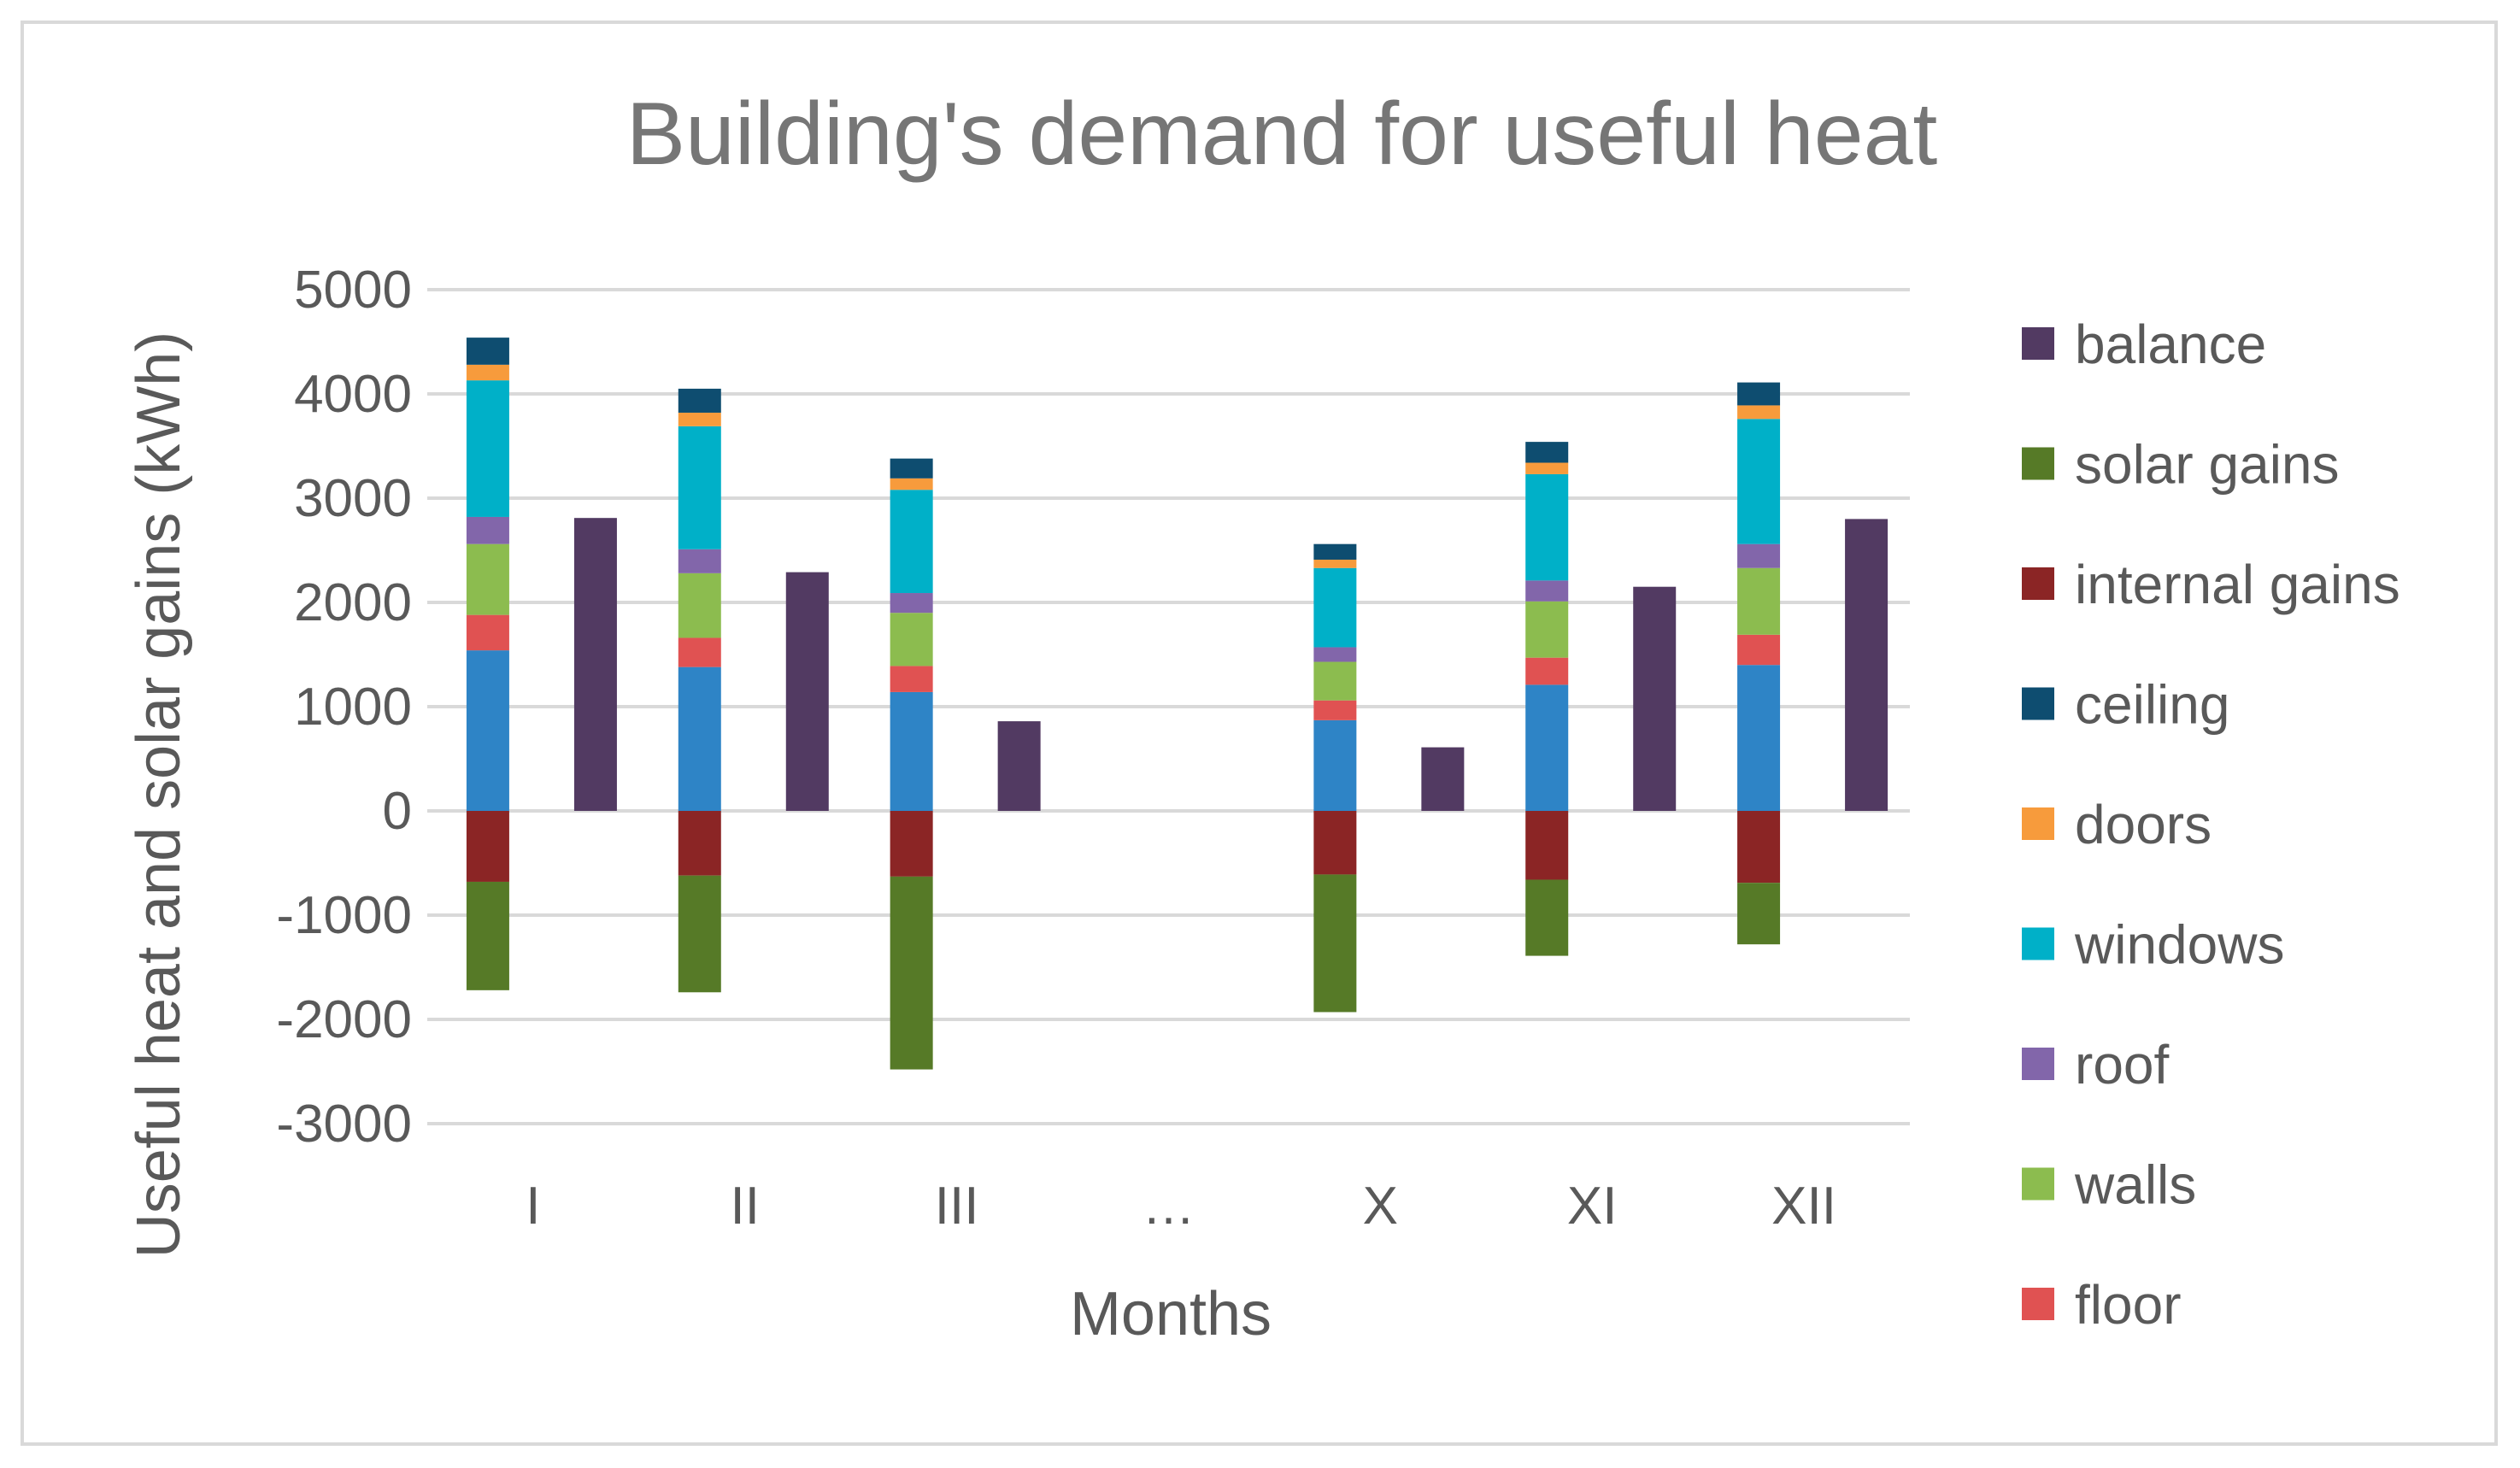 Image resolution: width=2520 pixels, height=1468 pixels. I want to click on legend-label-walls: walls, so click(2135, 1185).